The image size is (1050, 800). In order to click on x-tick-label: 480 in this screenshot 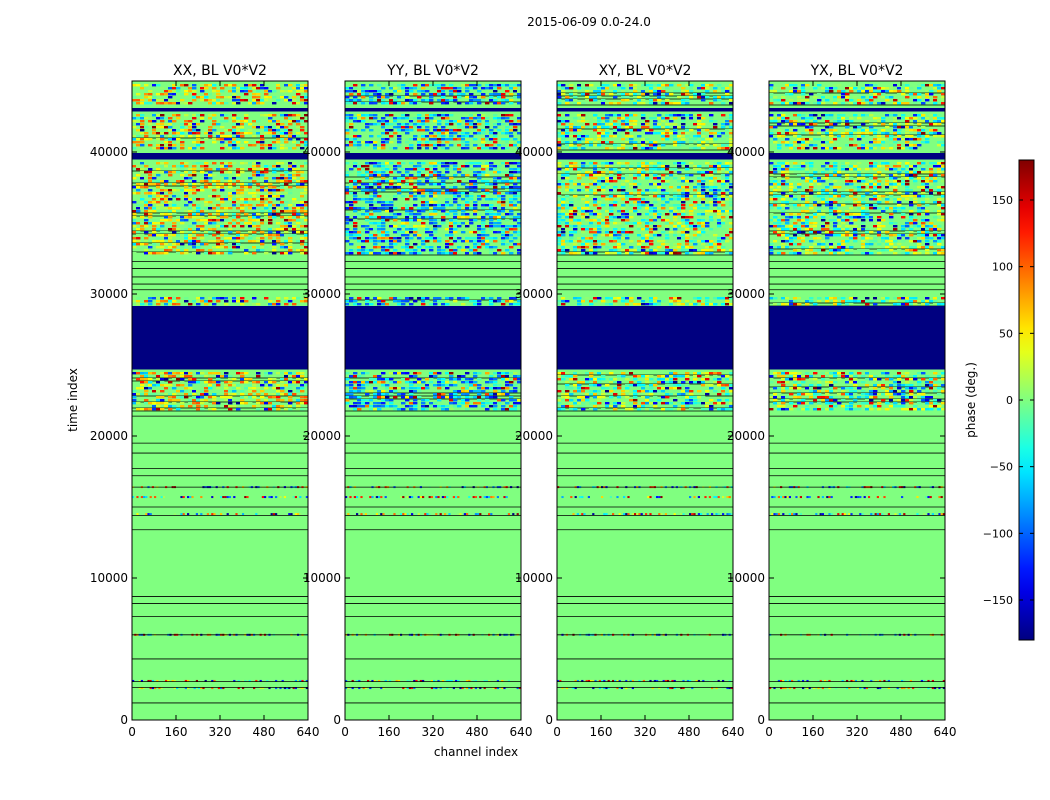, I will do `click(477, 732)`.